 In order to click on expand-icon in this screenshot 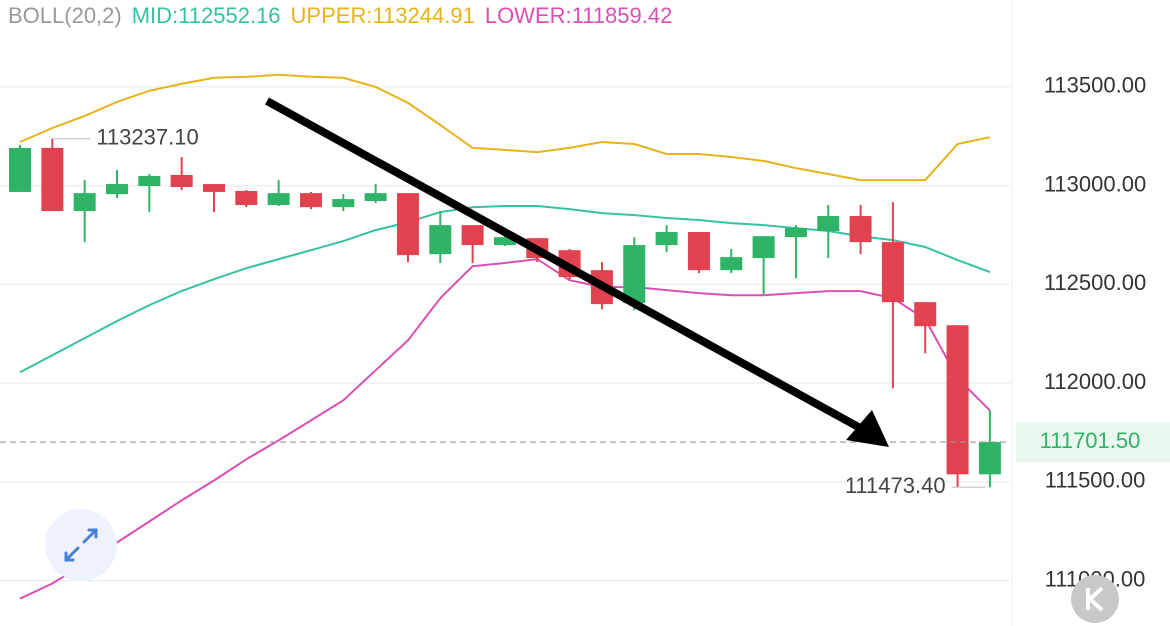, I will do `click(81, 545)`.